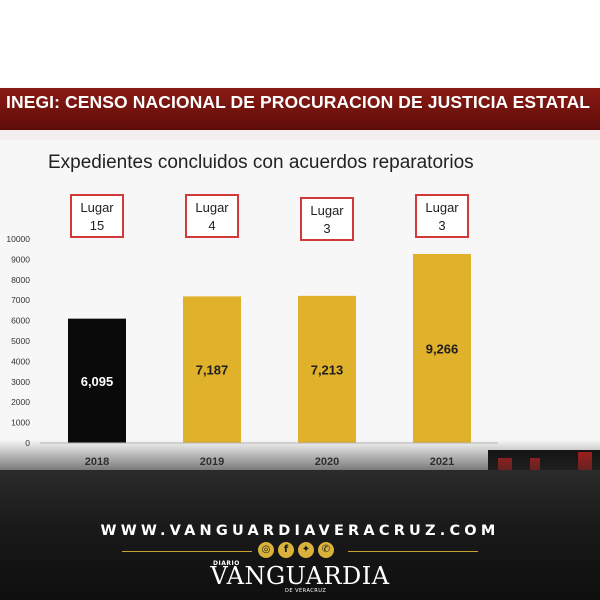 This screenshot has height=600, width=600. Describe the element at coordinates (413, 551) in the screenshot. I see `footer-rule-right` at that location.